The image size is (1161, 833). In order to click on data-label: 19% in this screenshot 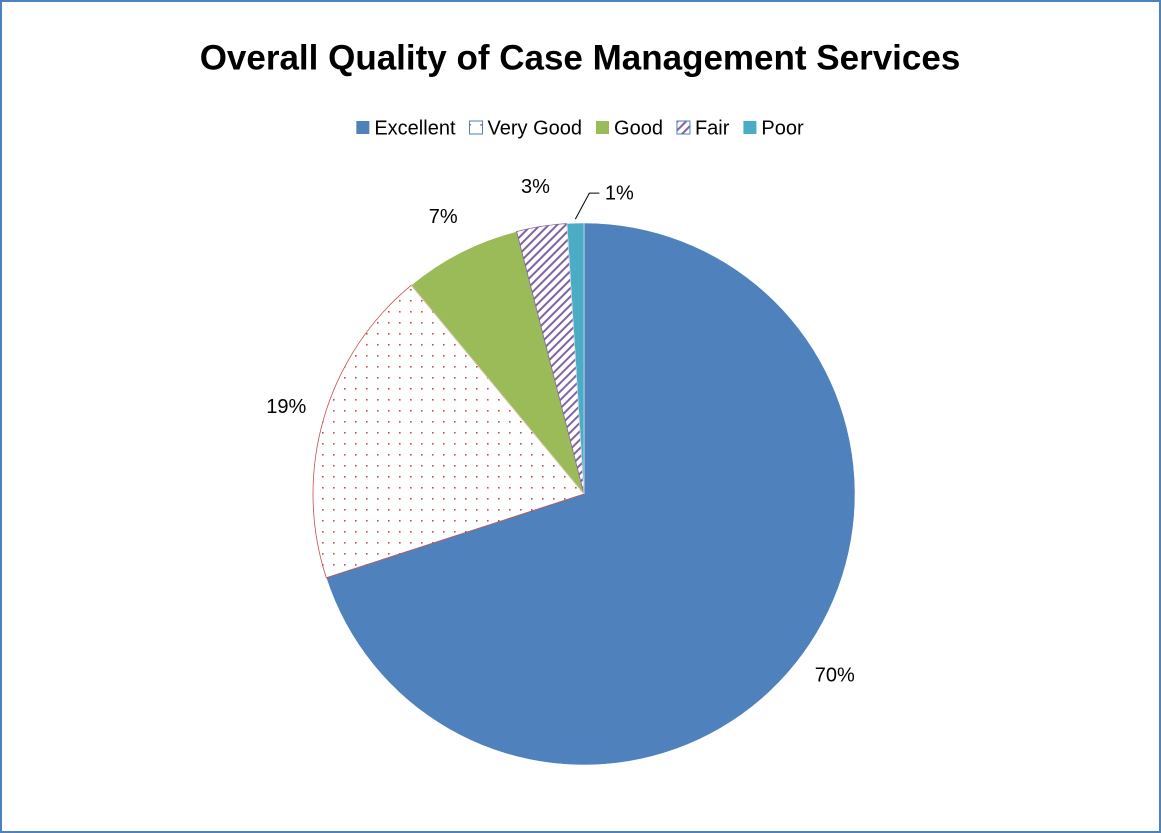, I will do `click(286, 407)`.